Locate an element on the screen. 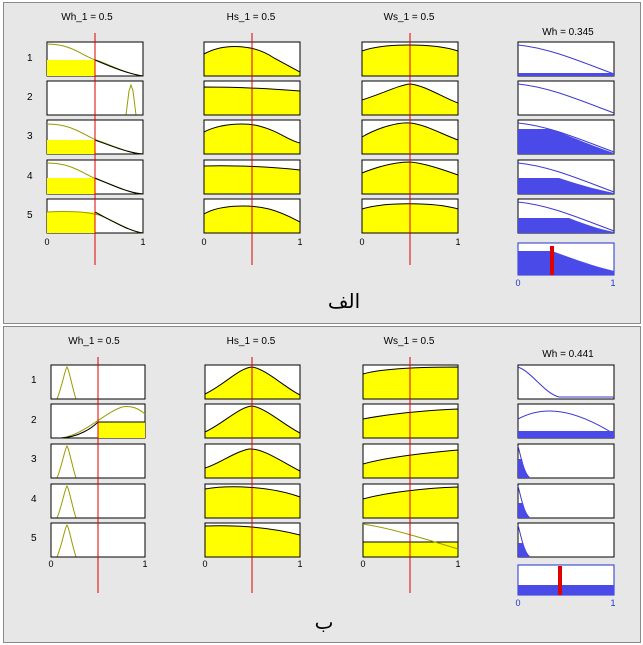 The width and height of the screenshot is (643, 645). caption-be: ب is located at coordinates (324, 622).